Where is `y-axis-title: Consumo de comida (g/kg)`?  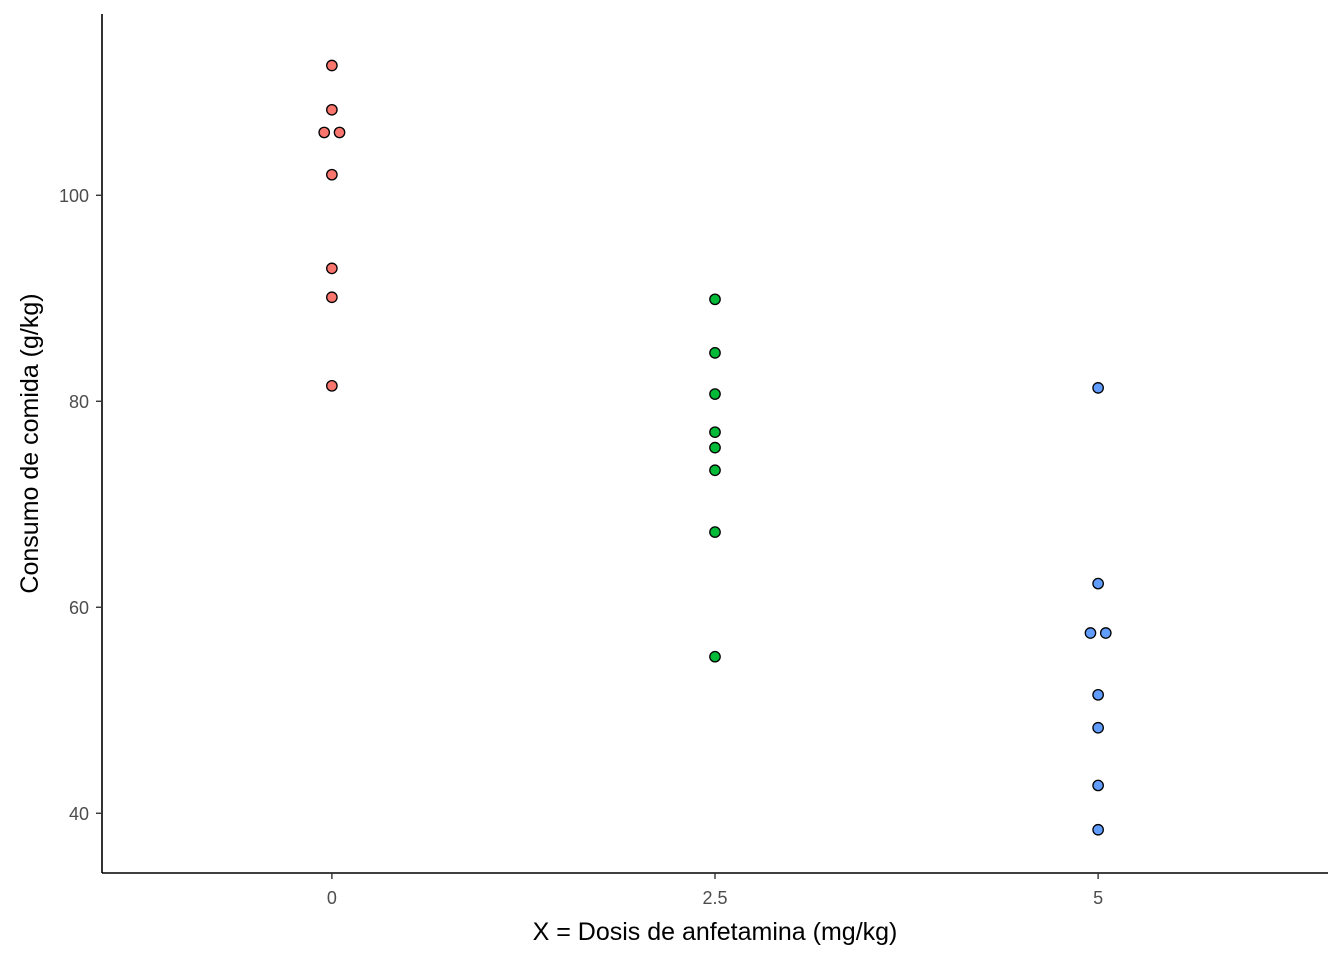
y-axis-title: Consumo de comida (g/kg) is located at coordinates (30, 443).